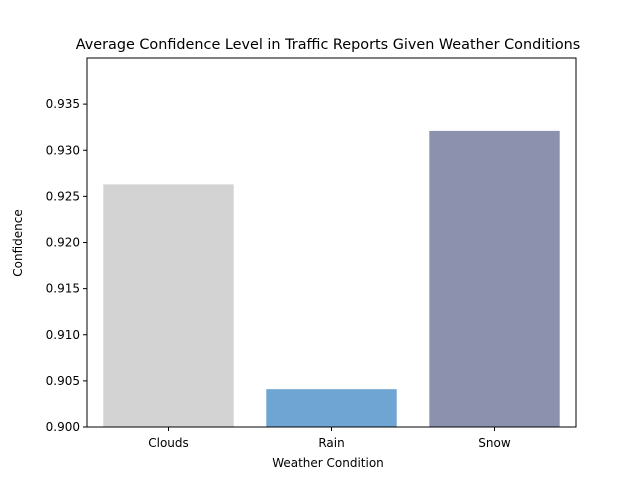 Image resolution: width=640 pixels, height=480 pixels. Describe the element at coordinates (63, 381) in the screenshot. I see `y-tick-label: 0.905` at that location.